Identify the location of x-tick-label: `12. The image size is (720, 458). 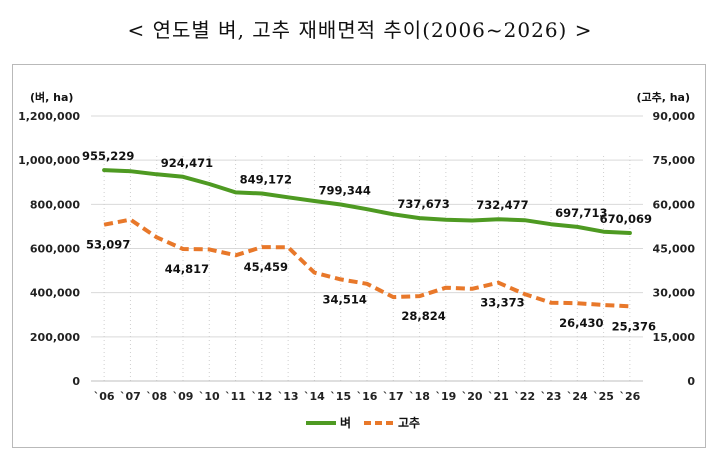
(261, 396).